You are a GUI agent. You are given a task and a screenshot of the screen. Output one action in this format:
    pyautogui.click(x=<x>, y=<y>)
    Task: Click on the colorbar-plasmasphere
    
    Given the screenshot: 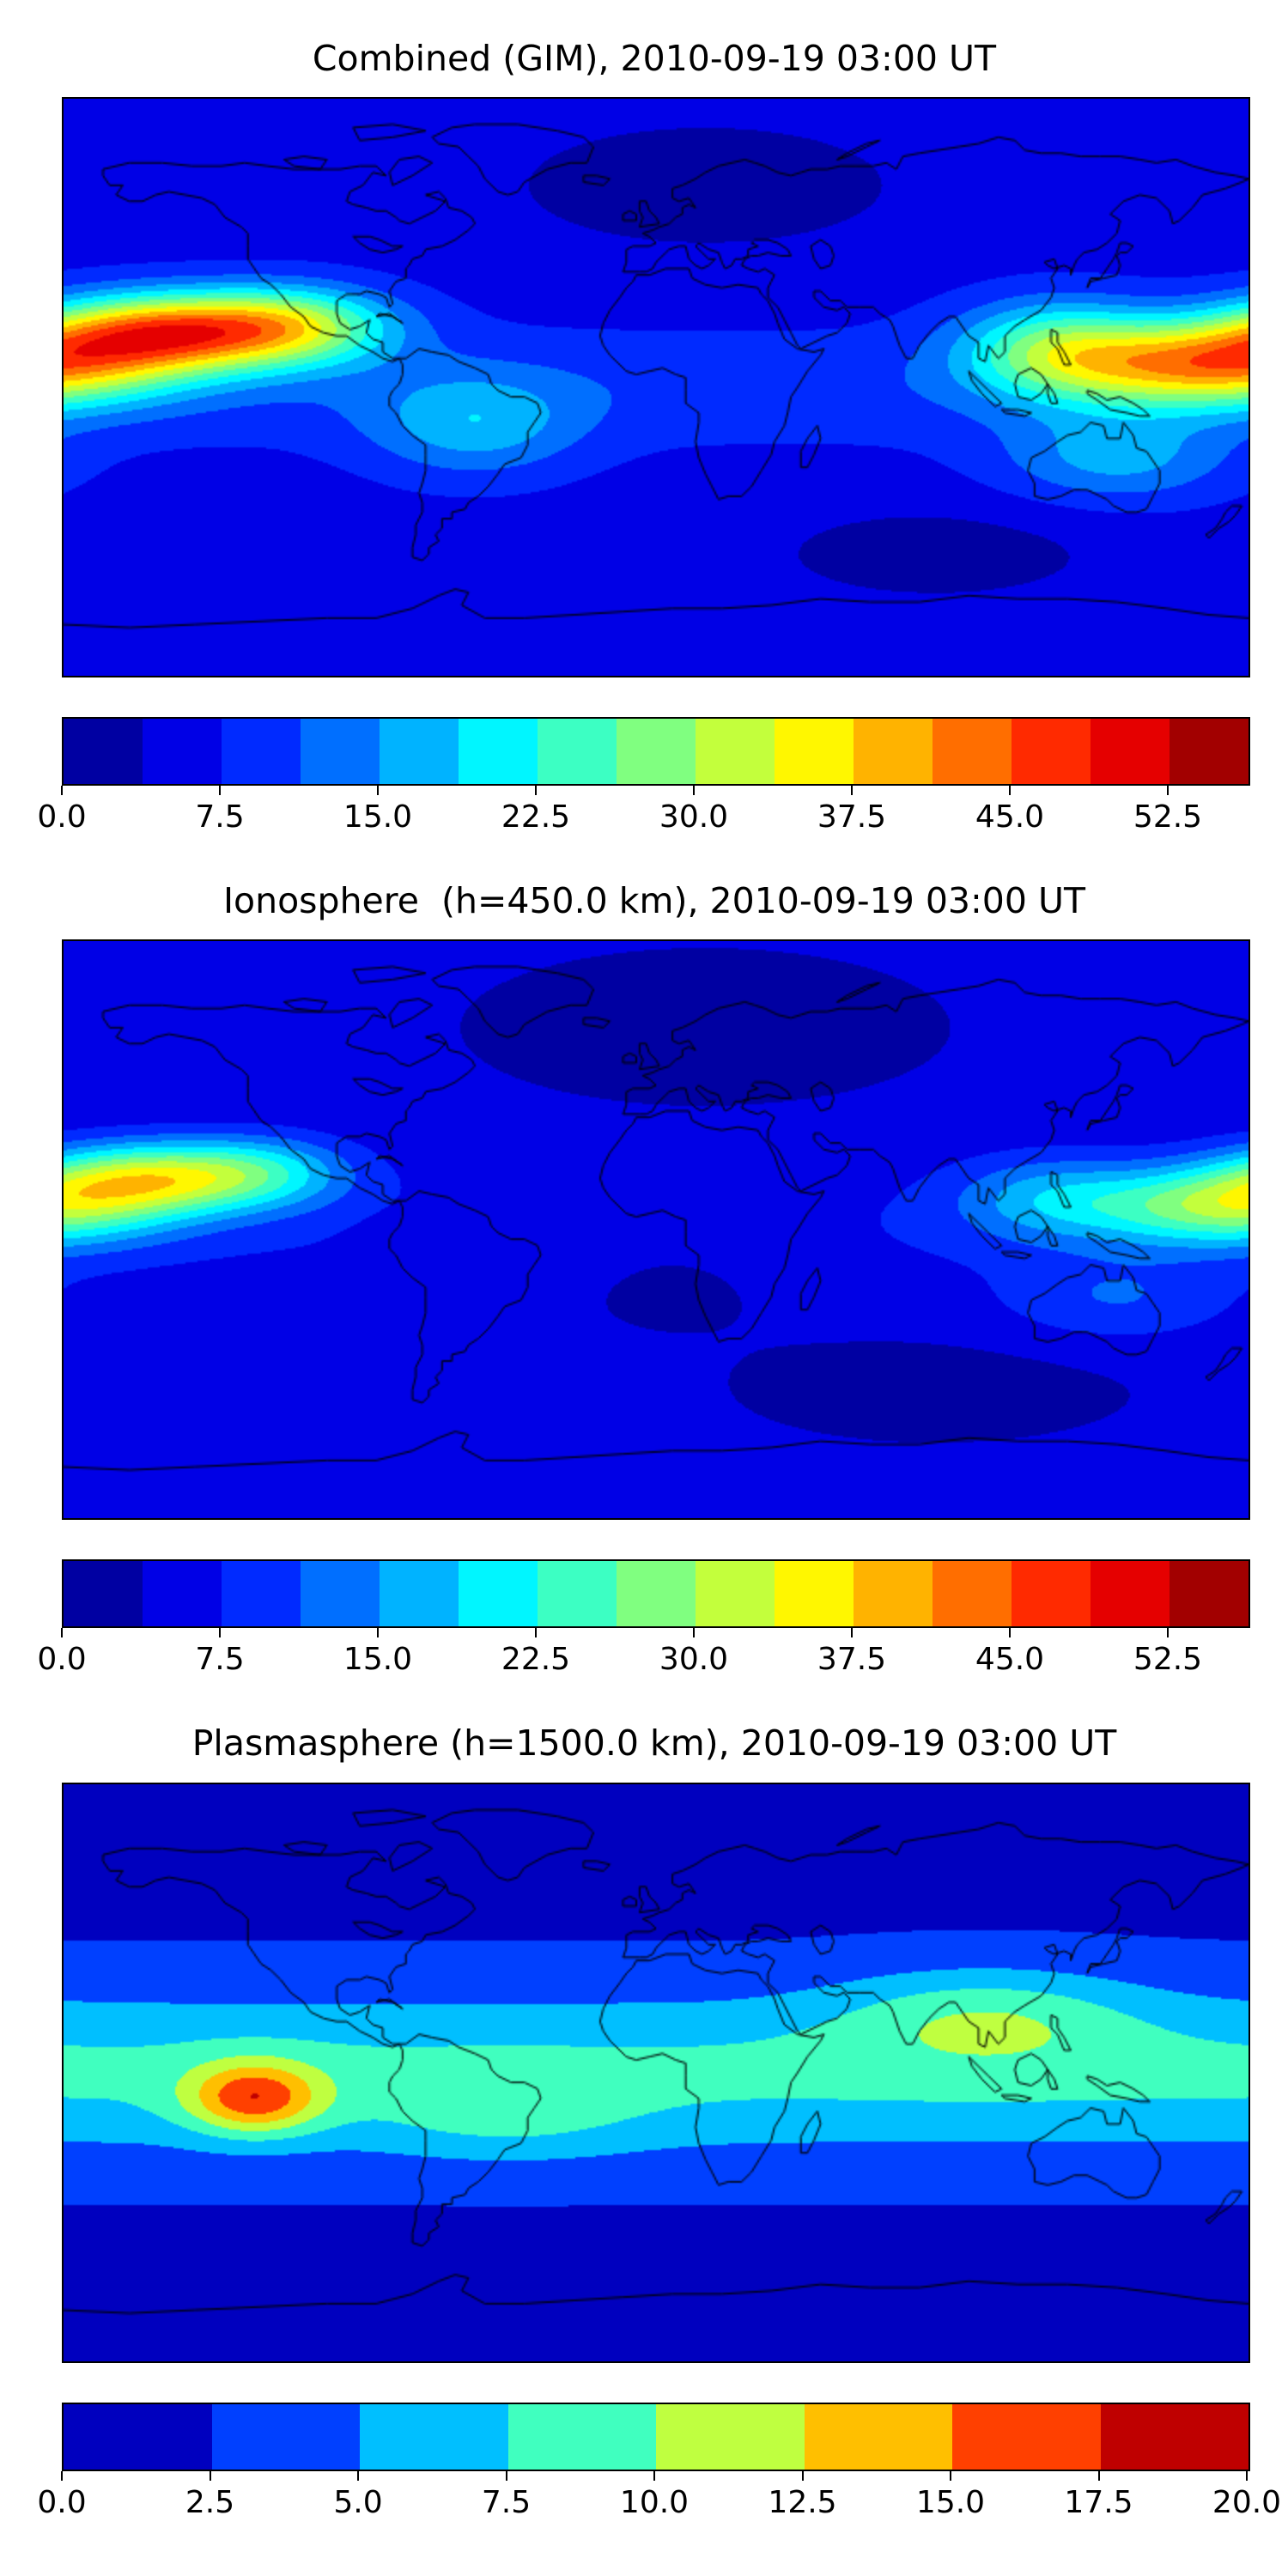 What is the action you would take?
    pyautogui.click(x=656, y=2436)
    